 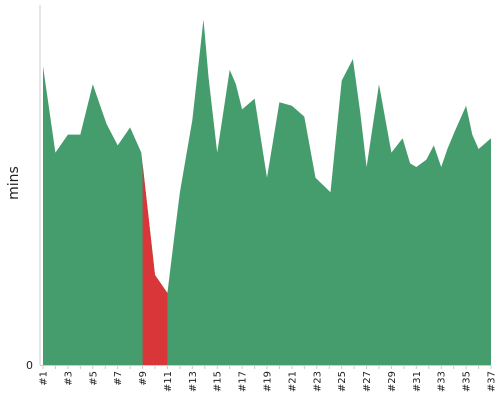 What do you see at coordinates (392, 381) in the screenshot?
I see `x-tick-label: #29` at bounding box center [392, 381].